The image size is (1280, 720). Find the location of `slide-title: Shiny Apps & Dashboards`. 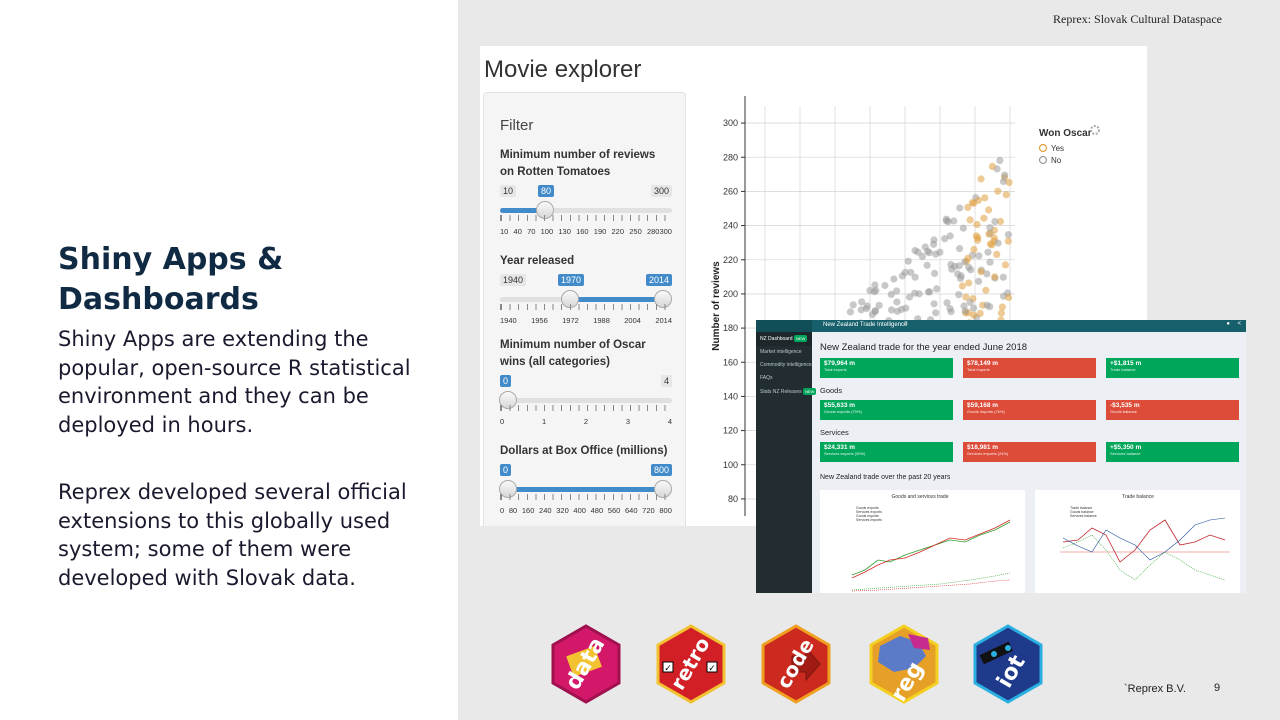

slide-title: Shiny Apps & Dashboards is located at coordinates (171, 279).